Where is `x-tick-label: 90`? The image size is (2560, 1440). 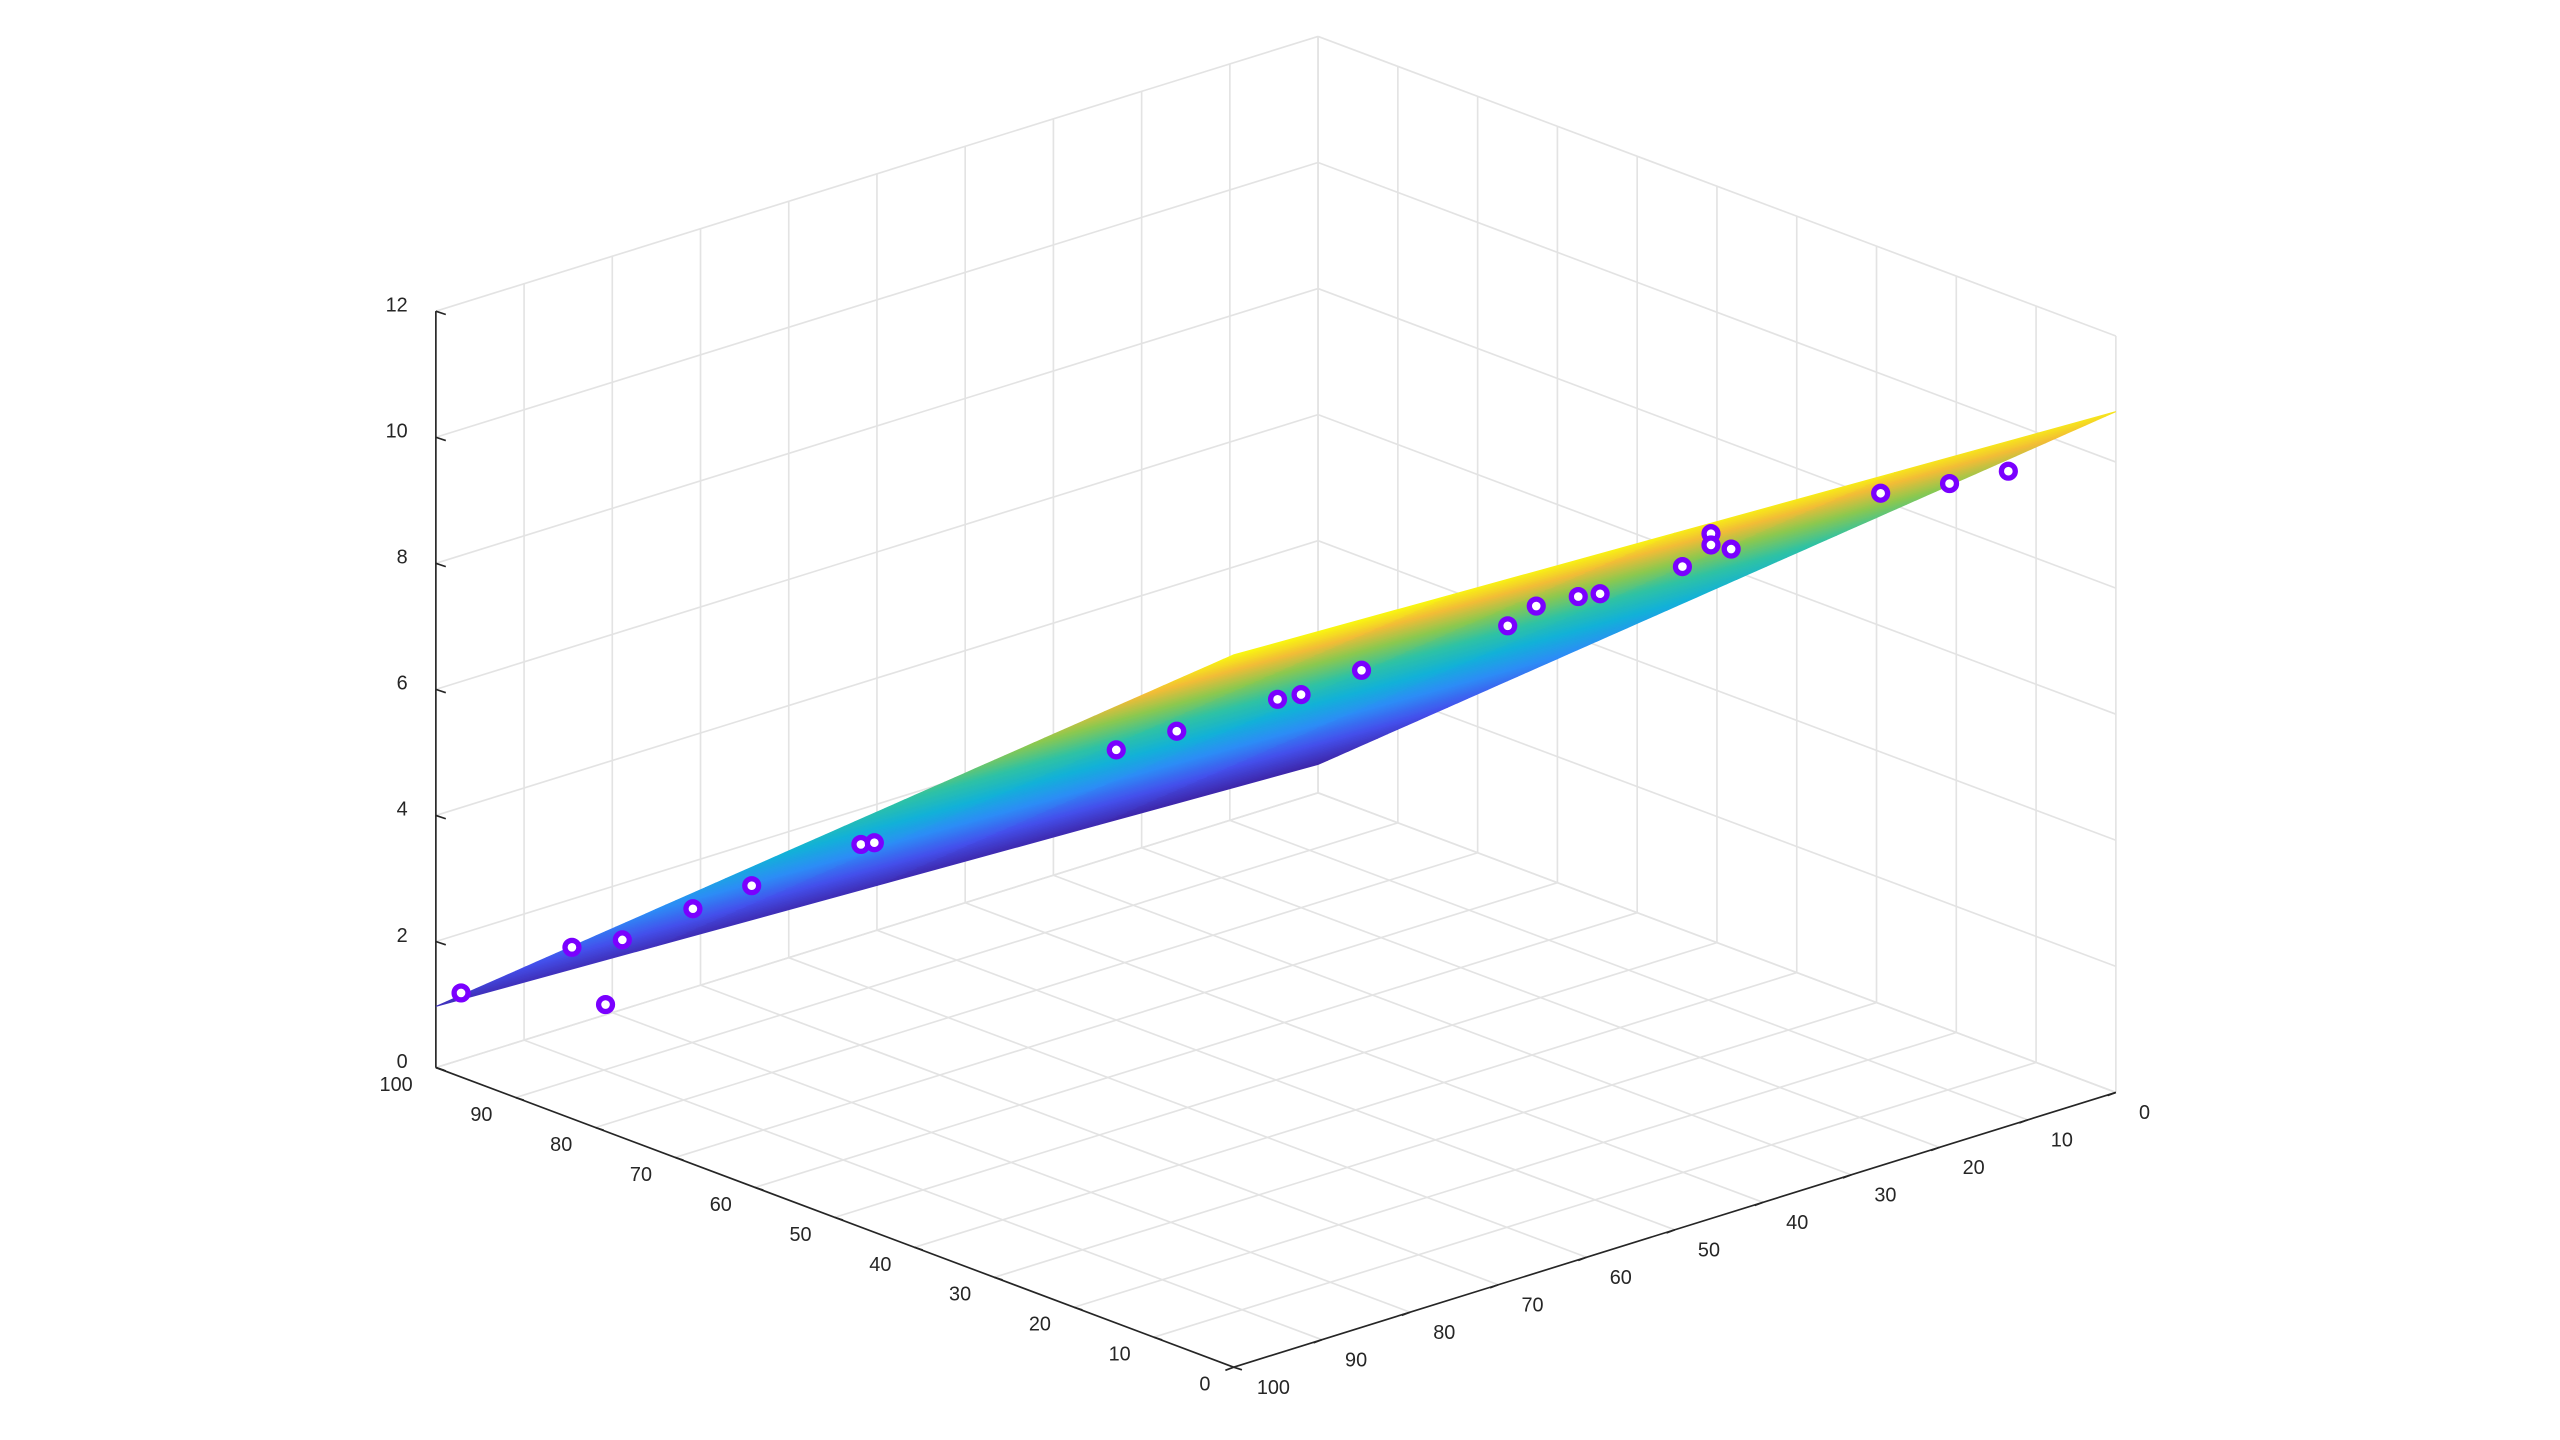
x-tick-label: 90 is located at coordinates (481, 1115).